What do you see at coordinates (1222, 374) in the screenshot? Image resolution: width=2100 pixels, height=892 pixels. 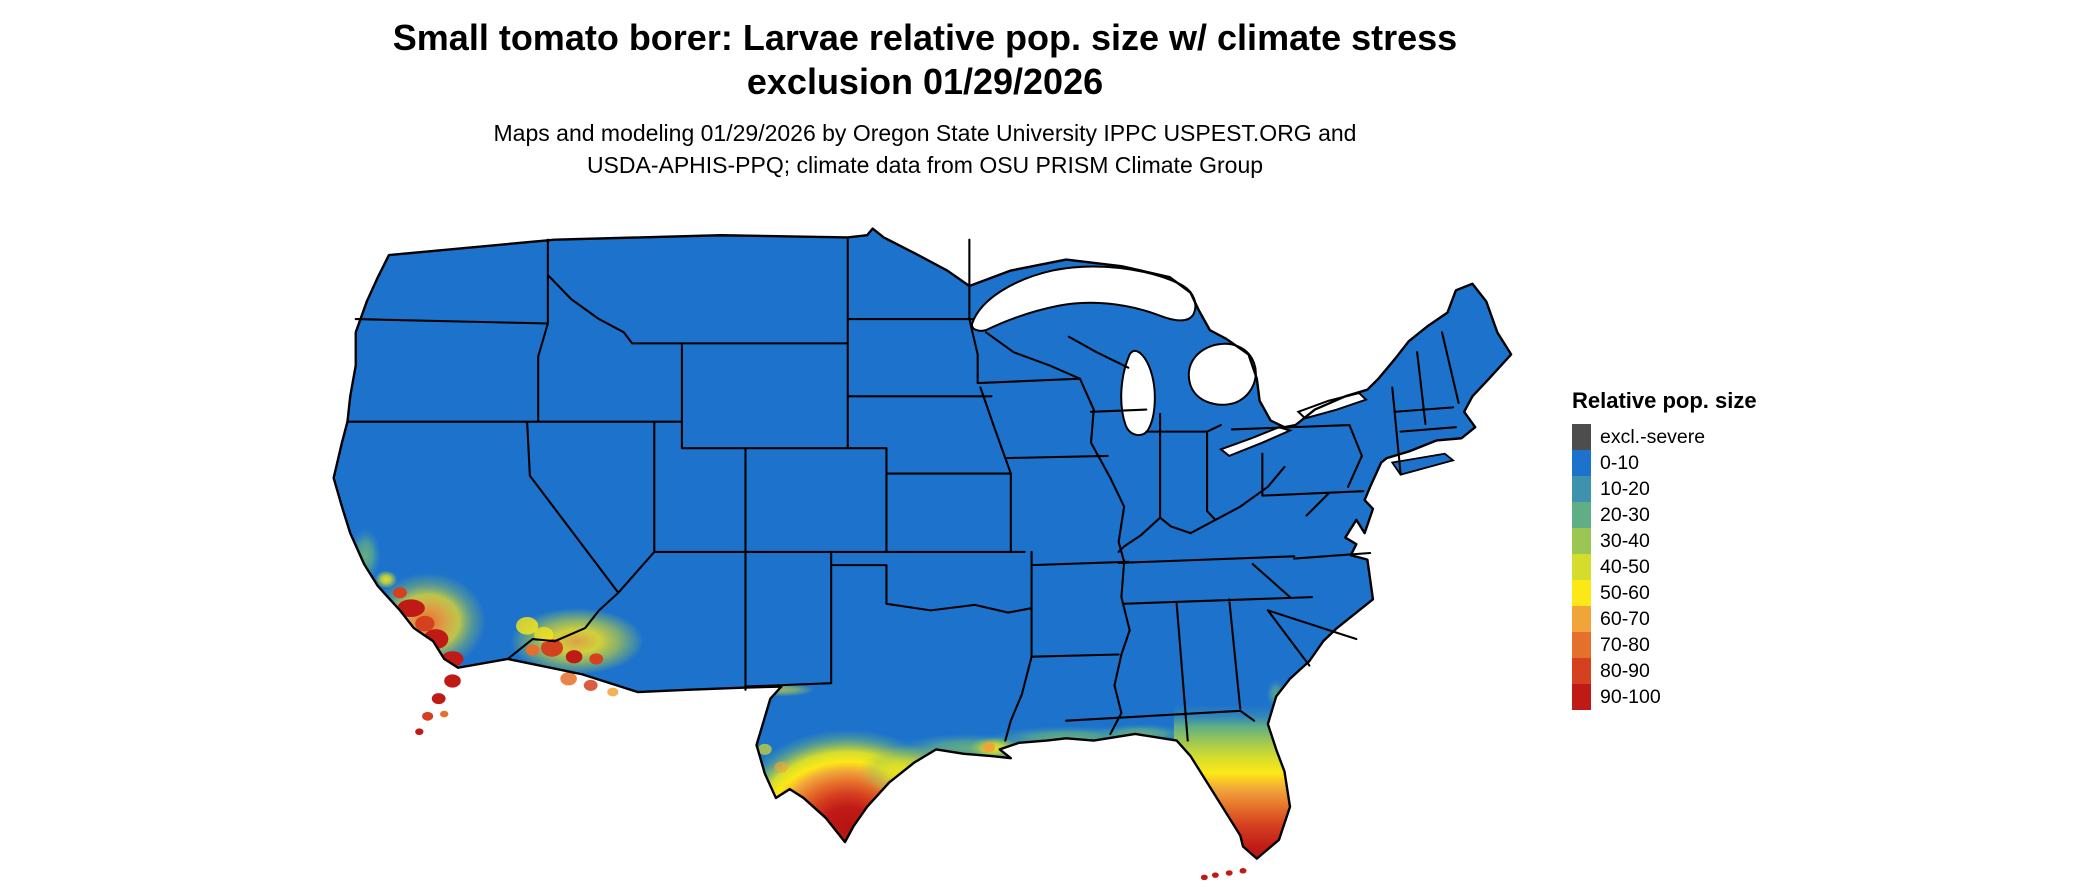 I see `lake-huron` at bounding box center [1222, 374].